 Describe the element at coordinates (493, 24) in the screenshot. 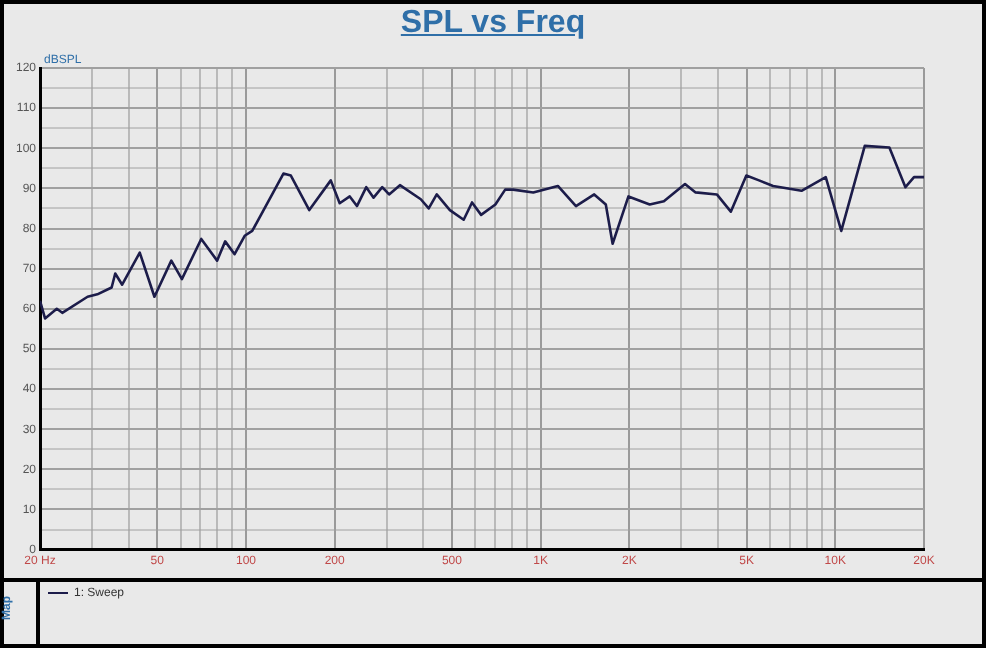

I see `chart-title: SPL vs Freq` at that location.